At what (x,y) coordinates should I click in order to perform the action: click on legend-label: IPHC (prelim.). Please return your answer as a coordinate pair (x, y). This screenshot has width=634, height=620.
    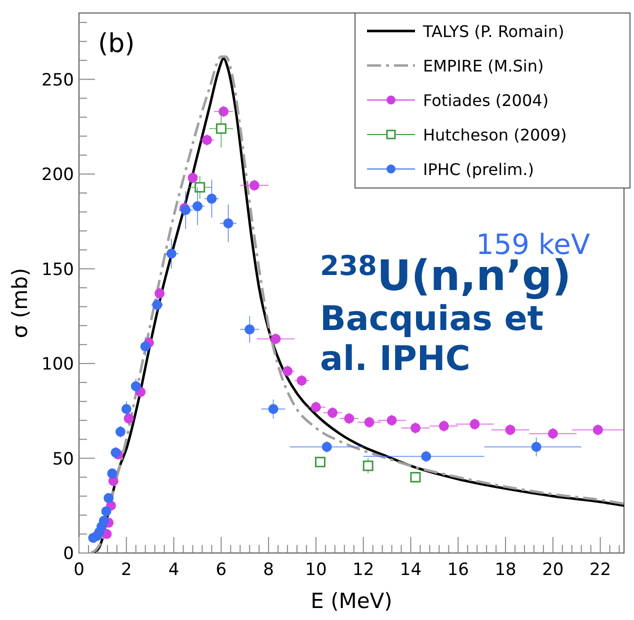
    Looking at the image, I should click on (478, 169).